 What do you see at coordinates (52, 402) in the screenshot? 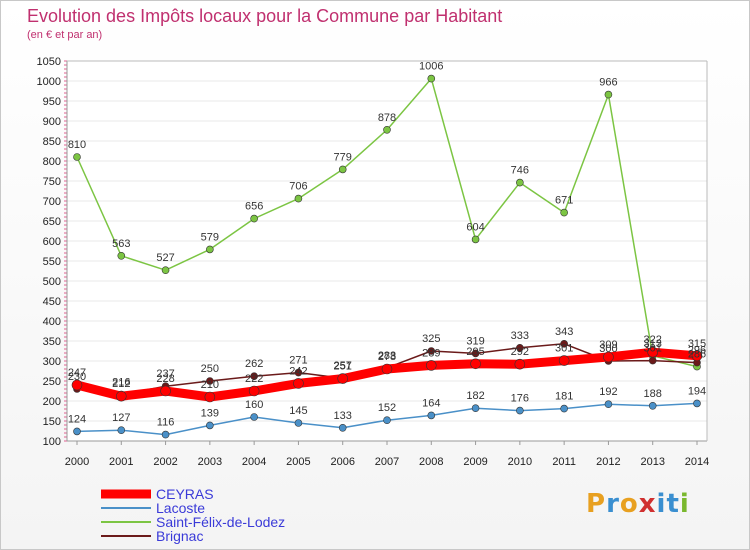
I see `y-tick-label: 200` at bounding box center [52, 402].